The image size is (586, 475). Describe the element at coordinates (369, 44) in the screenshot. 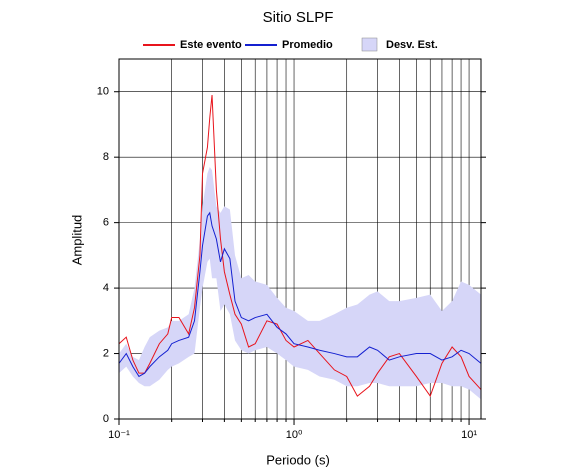

I see `legend-swatch` at that location.